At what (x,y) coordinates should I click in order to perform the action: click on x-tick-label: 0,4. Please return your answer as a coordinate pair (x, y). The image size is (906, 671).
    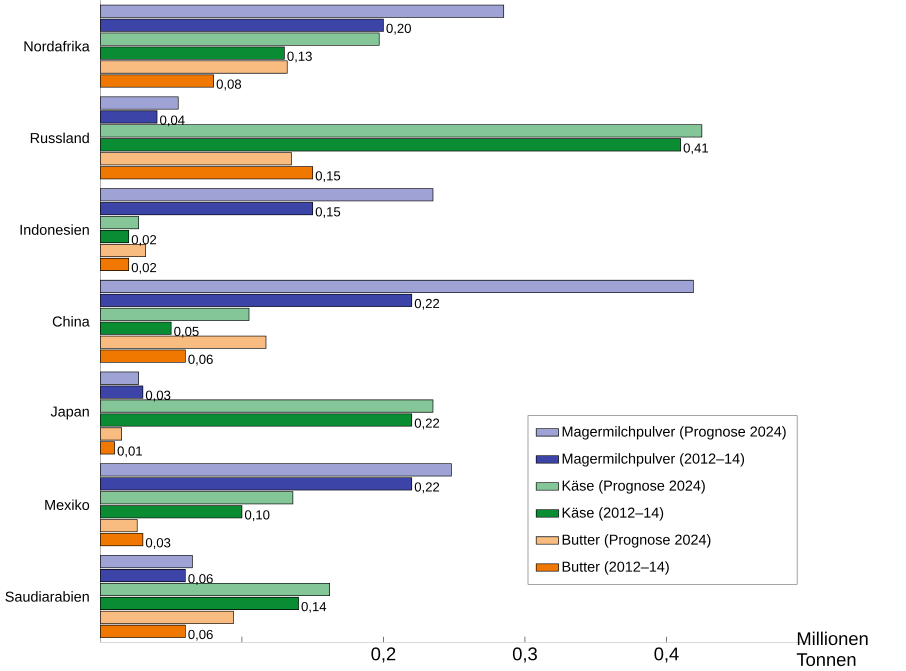
    Looking at the image, I should click on (666, 655).